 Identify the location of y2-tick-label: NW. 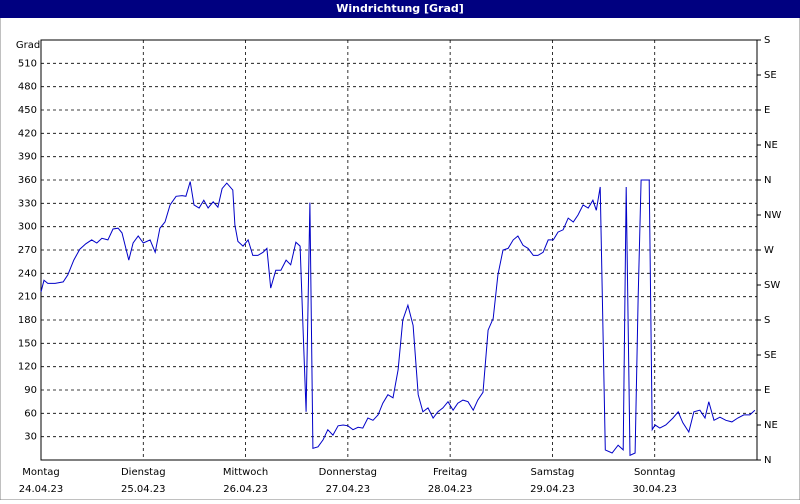
(772, 215).